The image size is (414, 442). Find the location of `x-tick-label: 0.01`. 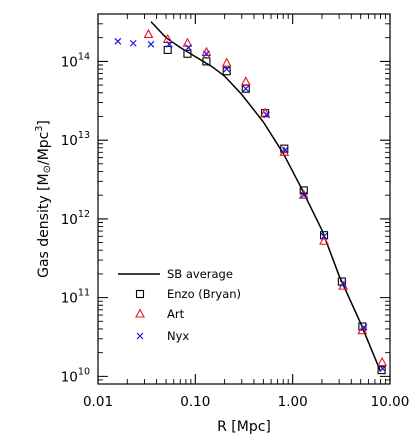

x-tick-label: 0.01 is located at coordinates (98, 402).